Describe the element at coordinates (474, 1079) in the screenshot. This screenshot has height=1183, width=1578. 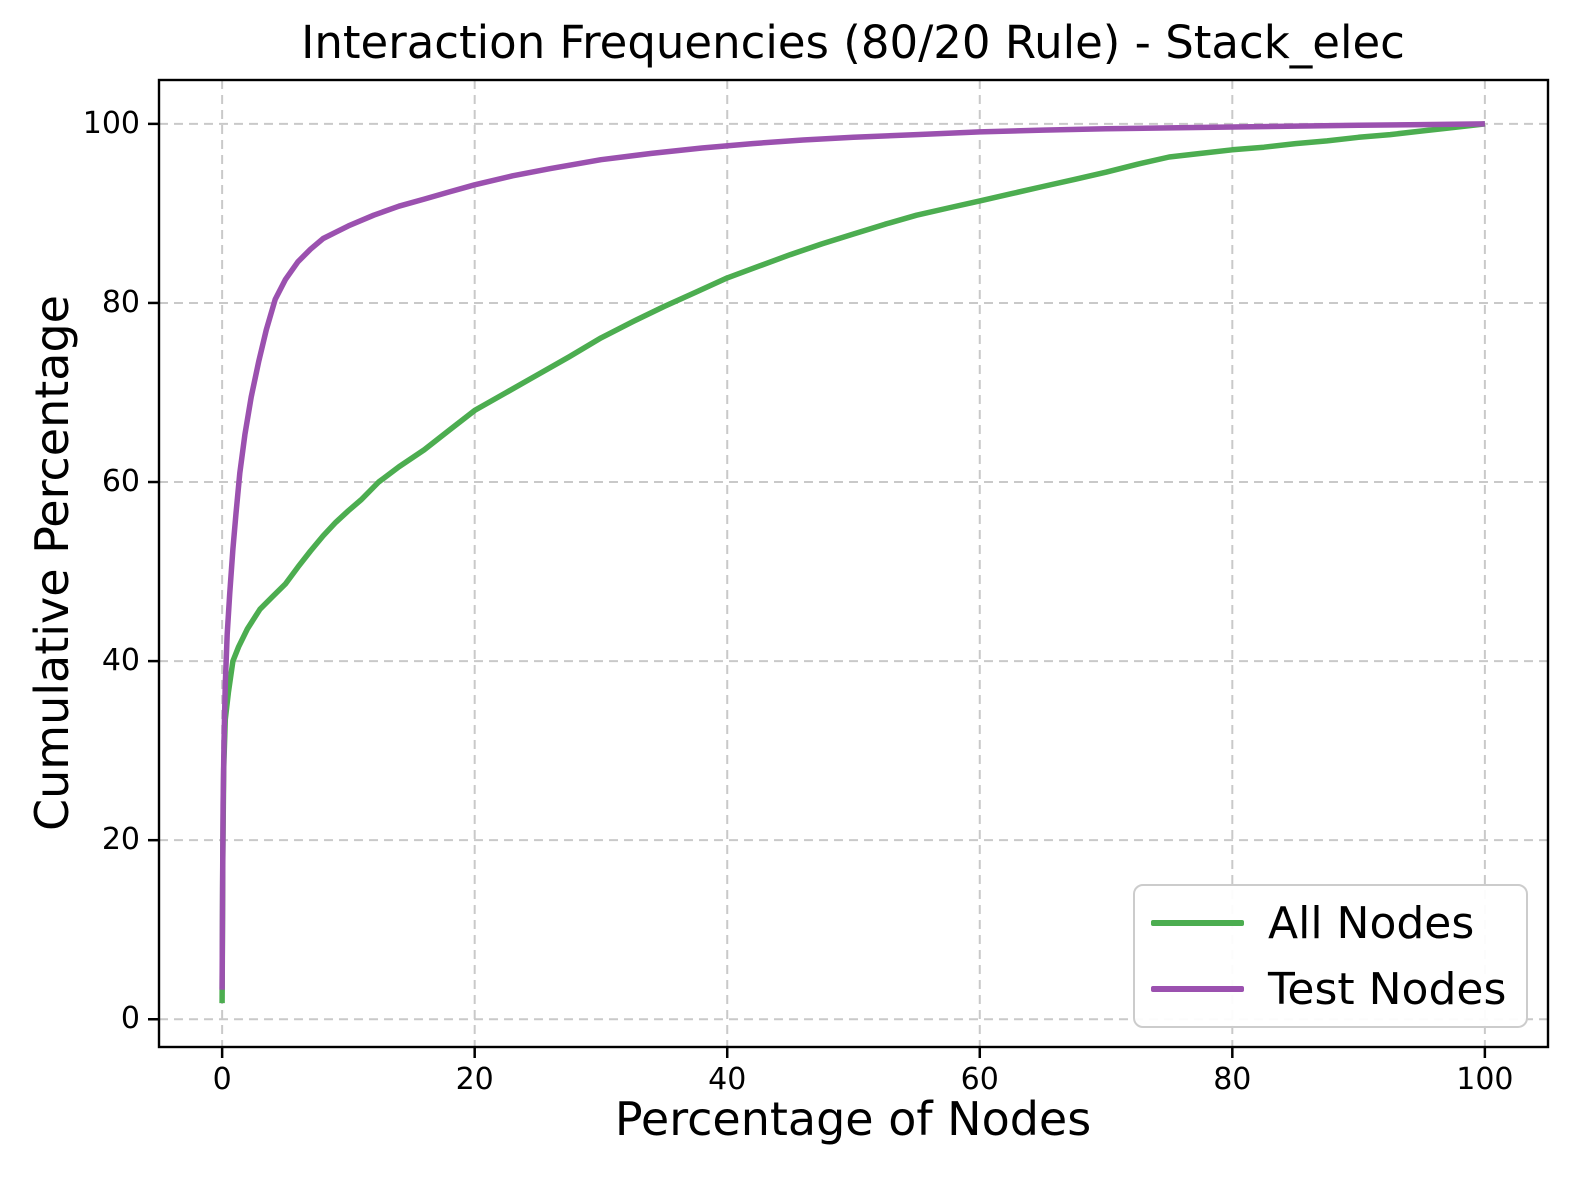
I see `x-tick-label: 20` at that location.